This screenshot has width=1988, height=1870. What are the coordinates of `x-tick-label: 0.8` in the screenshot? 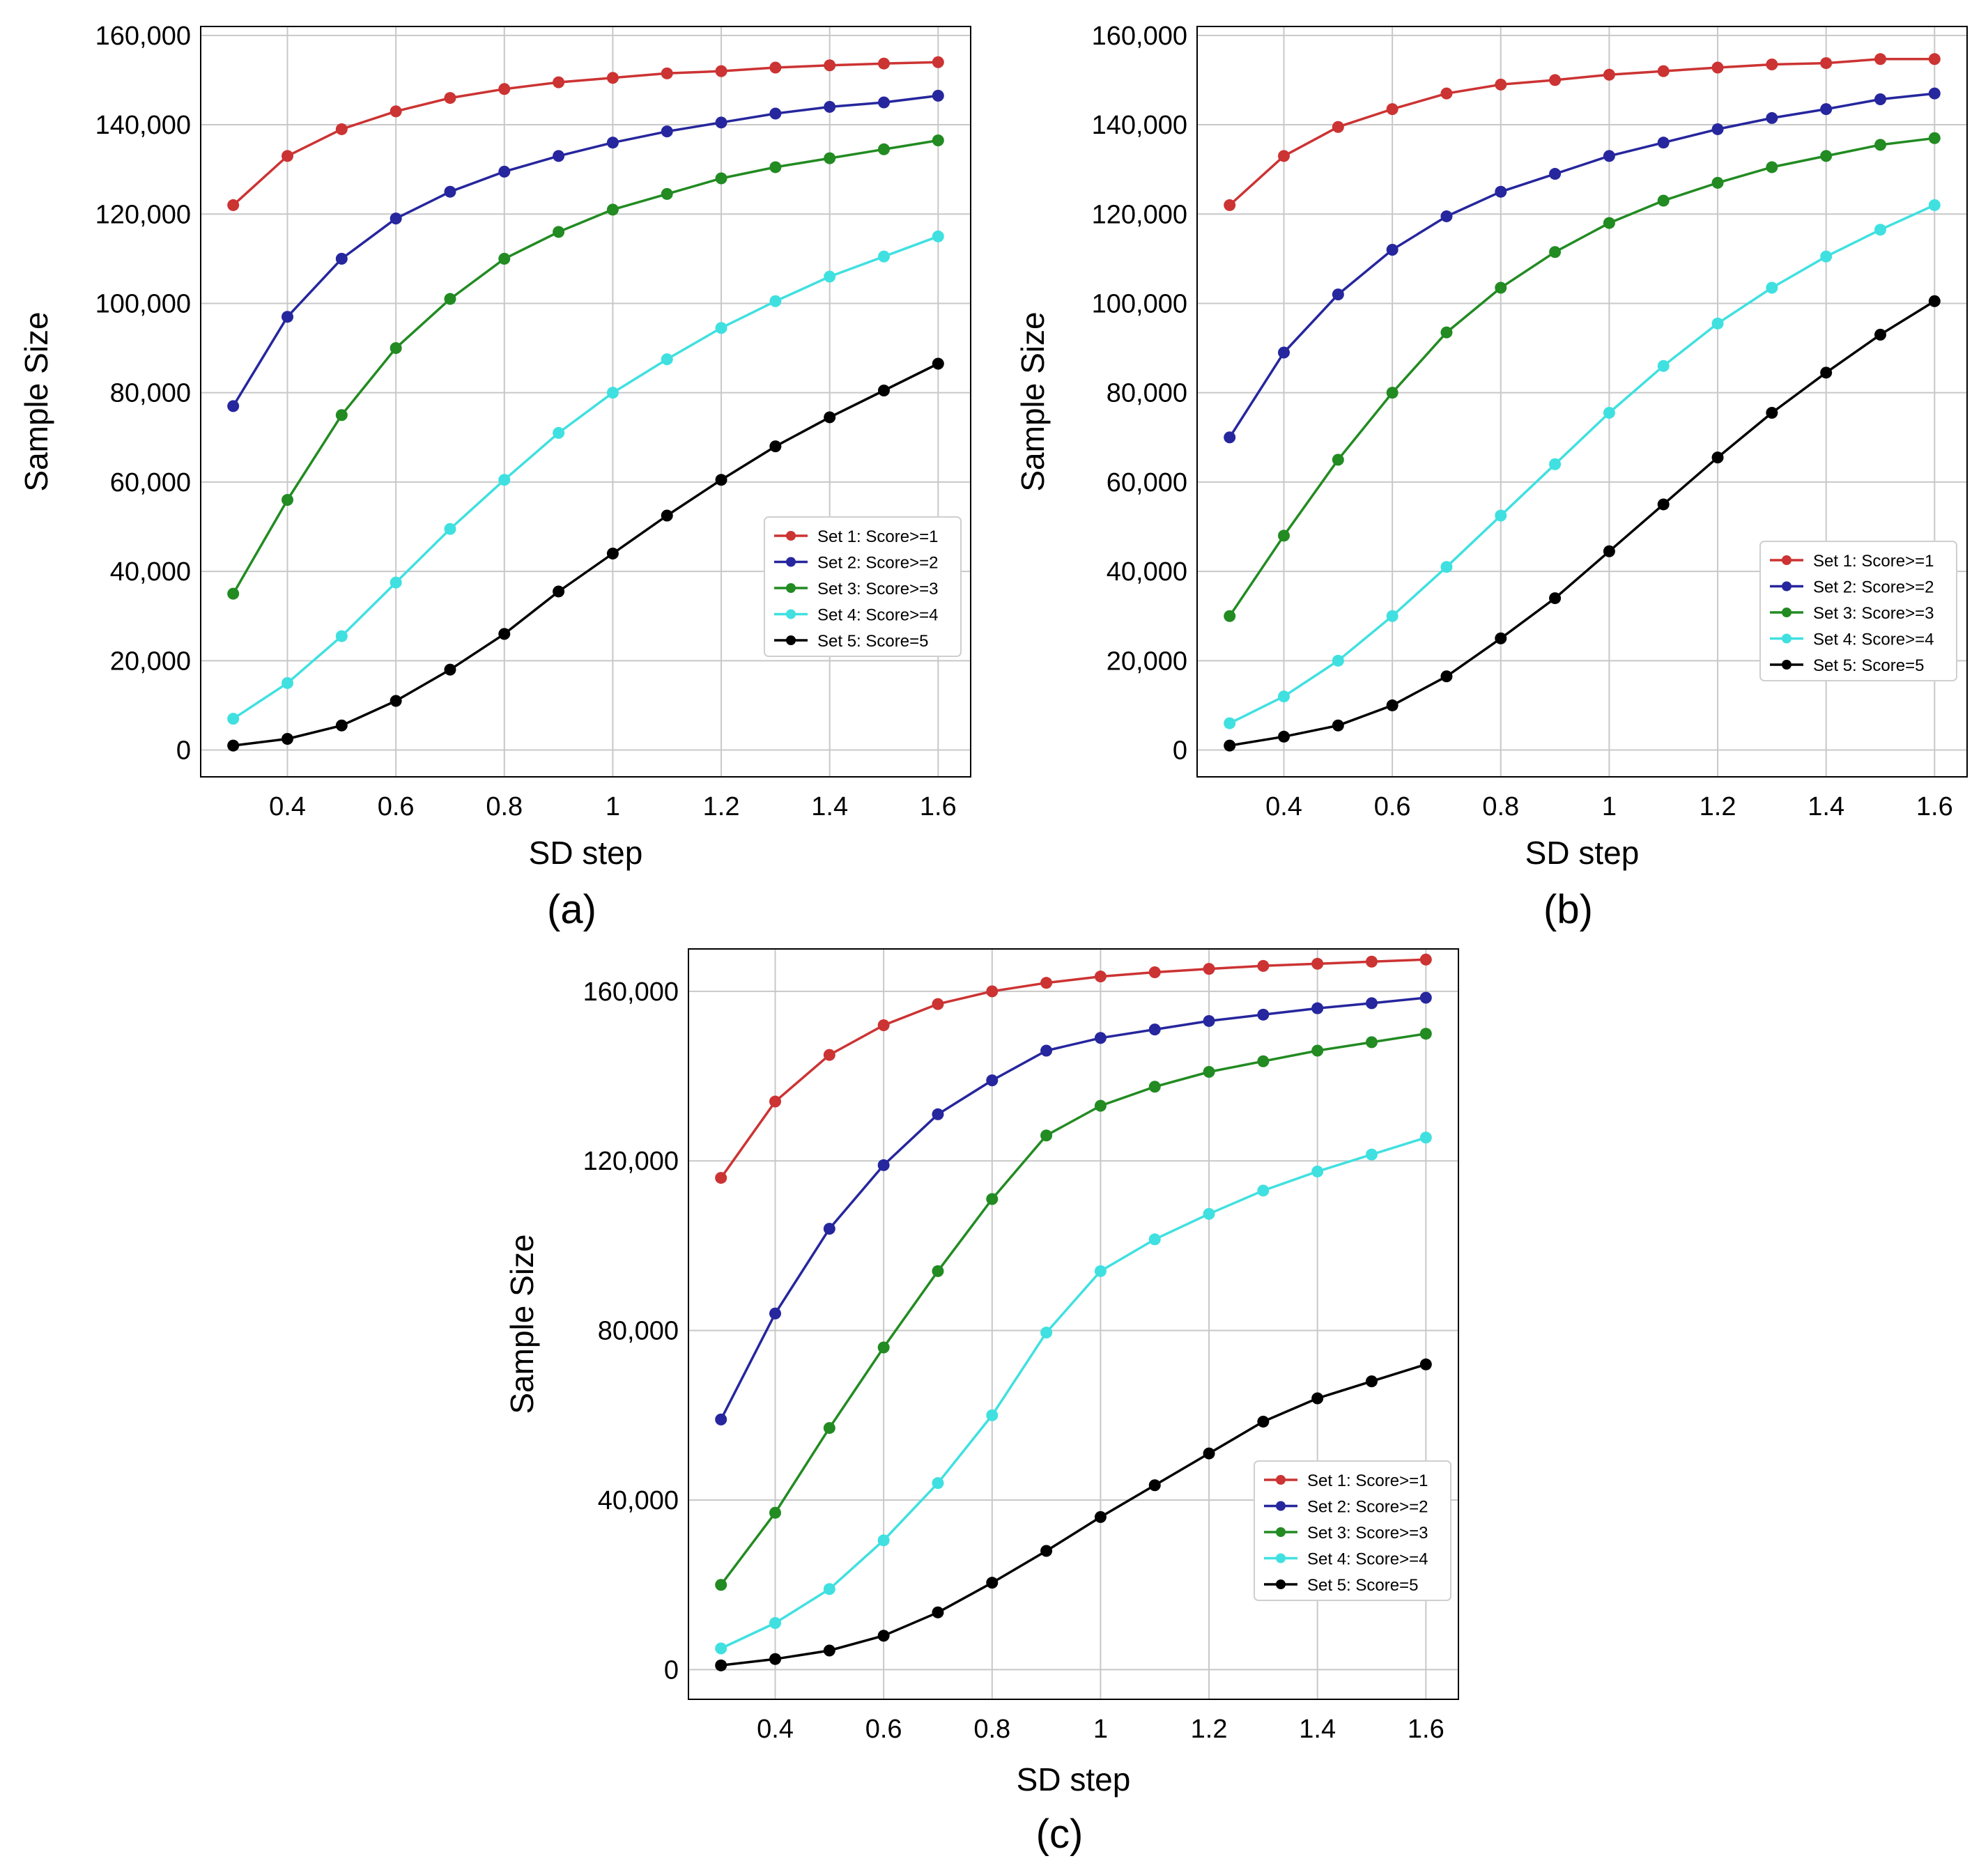 It's located at (1500, 806).